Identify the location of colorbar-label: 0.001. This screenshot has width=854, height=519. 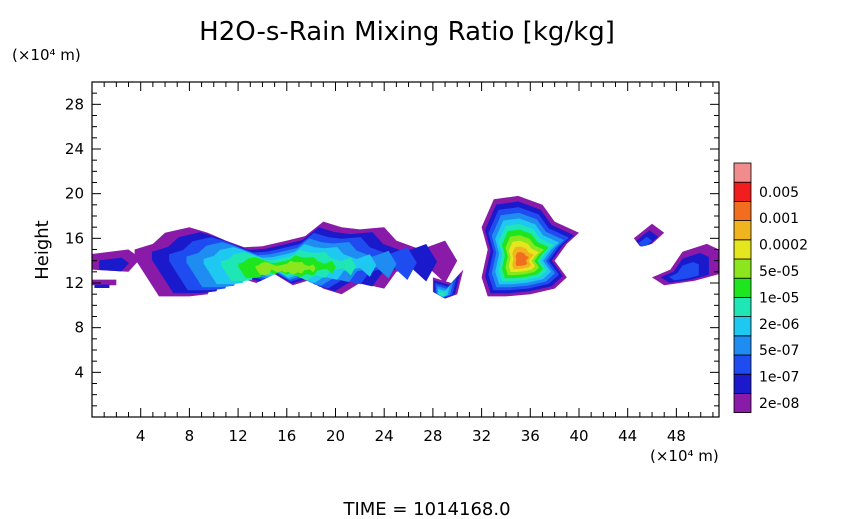
(779, 219).